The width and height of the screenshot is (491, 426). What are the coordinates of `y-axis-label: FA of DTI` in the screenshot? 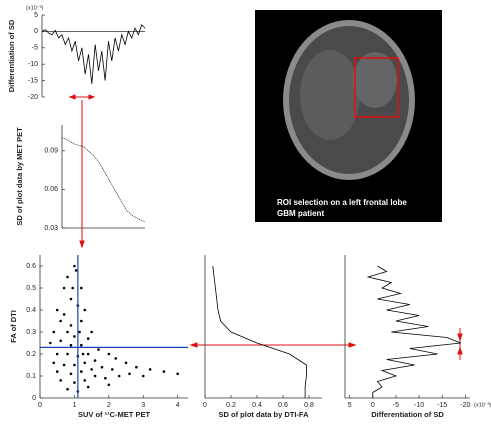 It's located at (13, 326).